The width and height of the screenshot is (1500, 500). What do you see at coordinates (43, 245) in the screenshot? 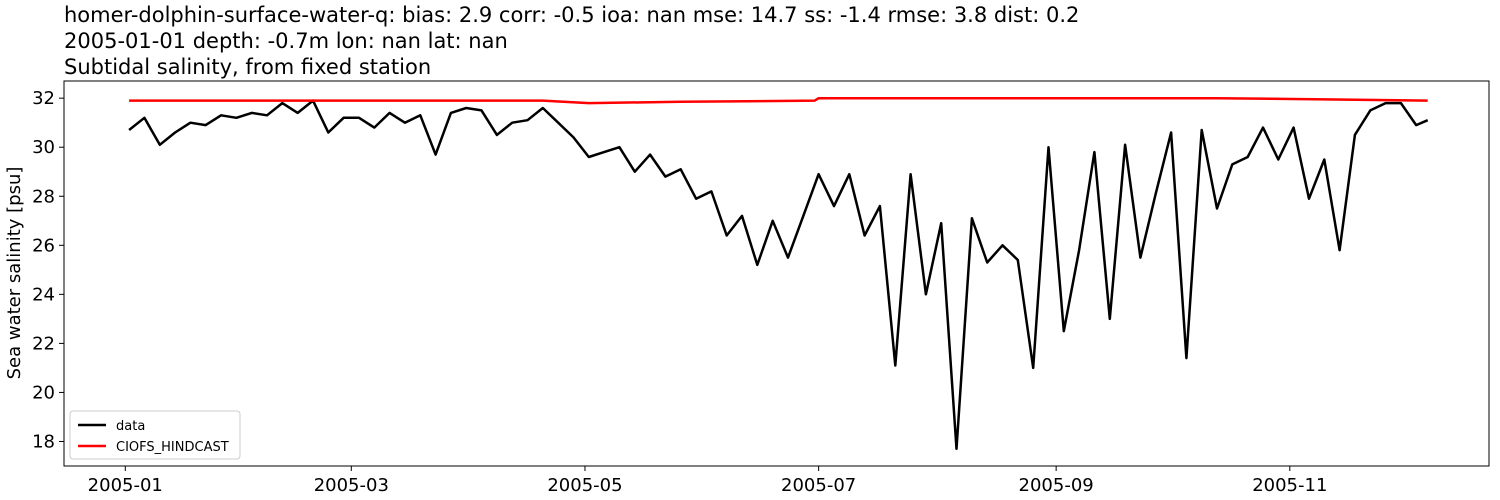
I see `y-tick-label: 26` at bounding box center [43, 245].